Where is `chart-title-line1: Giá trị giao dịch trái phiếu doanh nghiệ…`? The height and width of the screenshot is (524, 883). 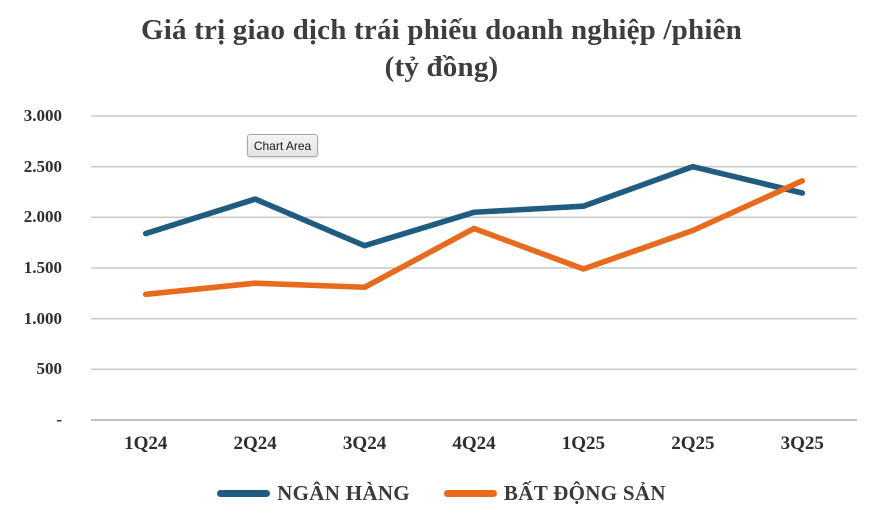
chart-title-line1: Giá trị giao dịch trái phiếu doanh nghiệ… is located at coordinates (441, 30).